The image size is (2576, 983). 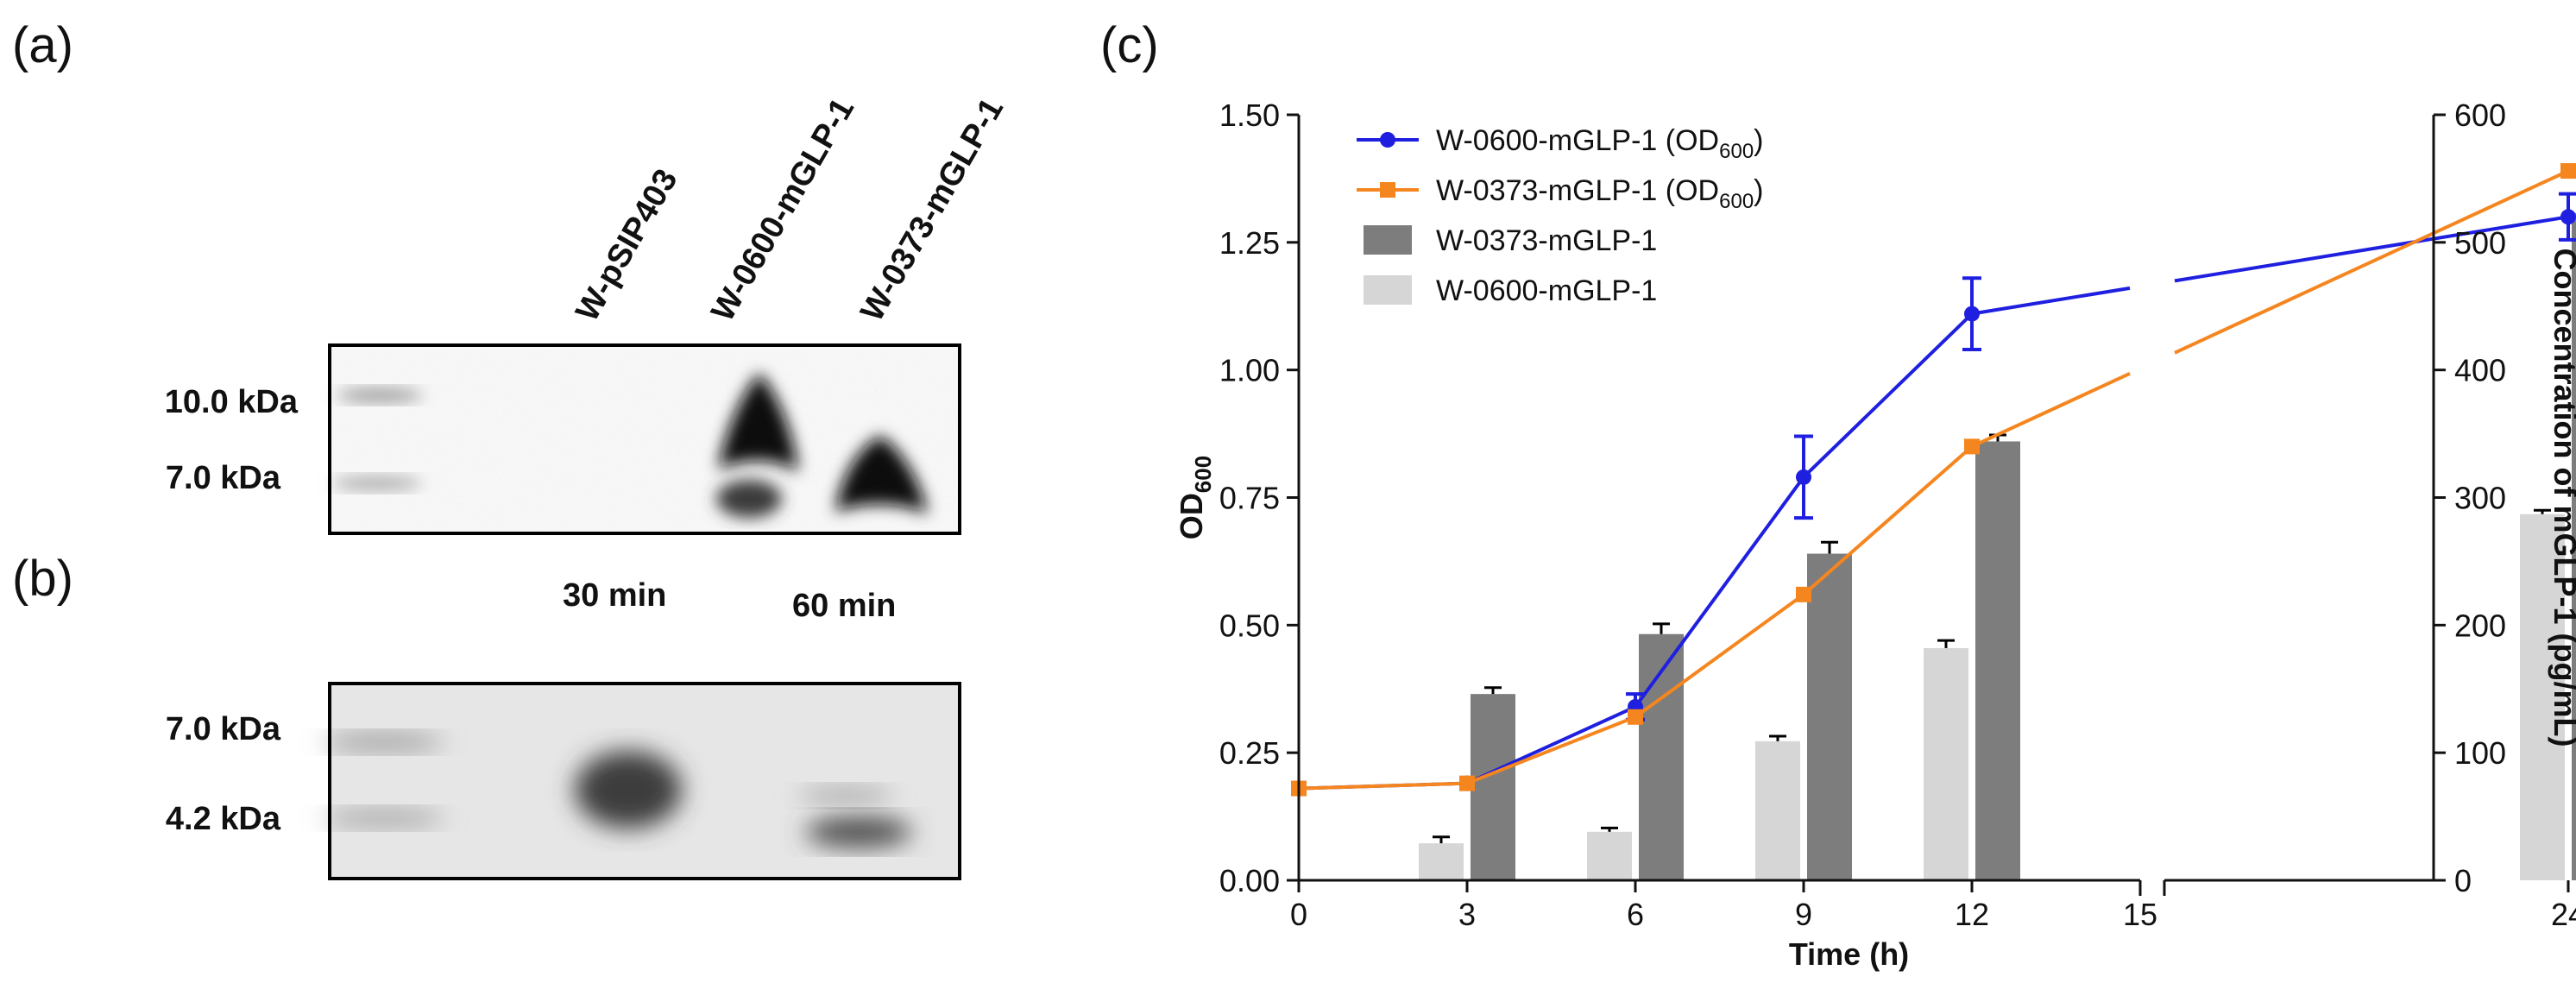 I want to click on legend-label-main-1: W-0373-mGLP-1 (OD, so click(x=1577, y=190).